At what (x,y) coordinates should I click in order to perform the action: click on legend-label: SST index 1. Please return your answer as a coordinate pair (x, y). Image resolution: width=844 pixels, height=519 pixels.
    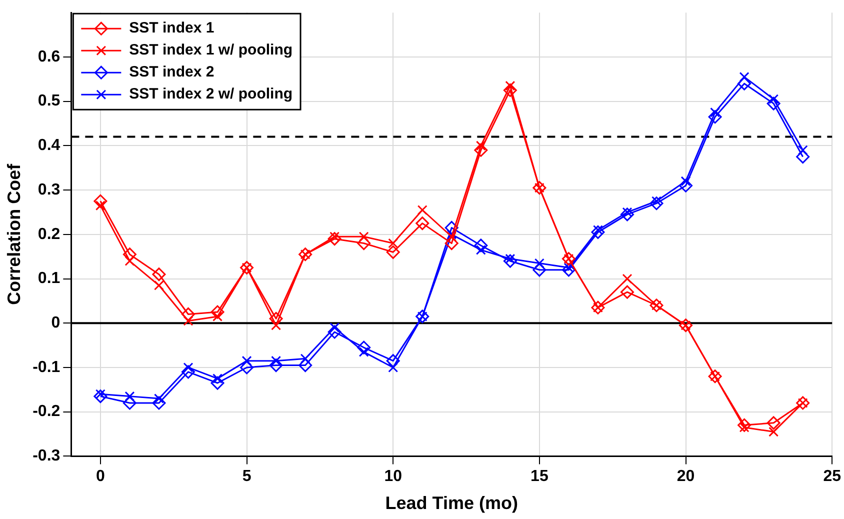
    Looking at the image, I should click on (171, 28).